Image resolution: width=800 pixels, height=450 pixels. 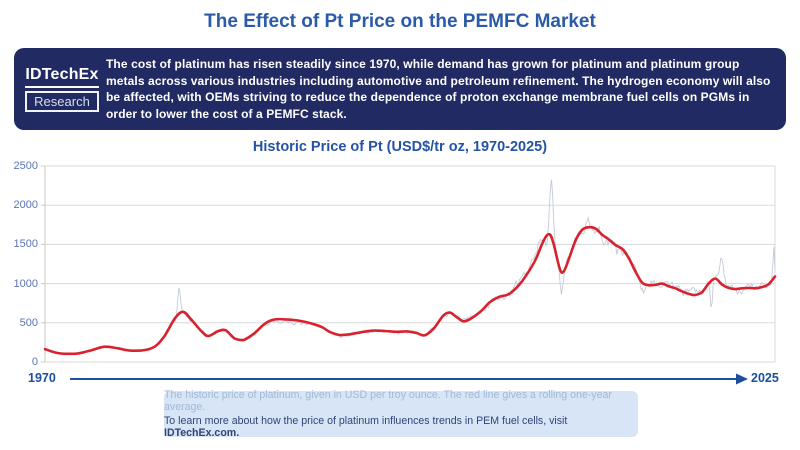 What do you see at coordinates (25, 244) in the screenshot?
I see `y-tick-label: 1500` at bounding box center [25, 244].